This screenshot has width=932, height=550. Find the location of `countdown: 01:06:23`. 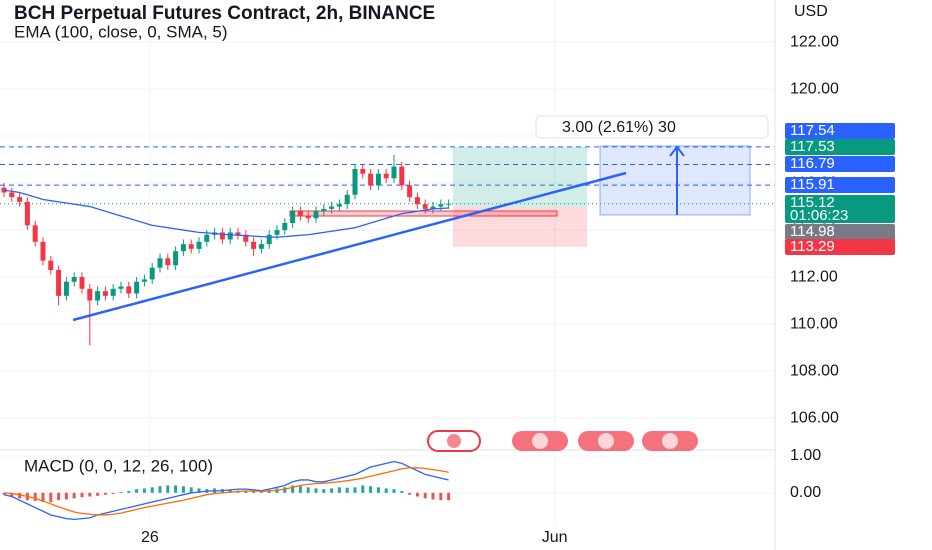

countdown: 01:06:23 is located at coordinates (819, 215).